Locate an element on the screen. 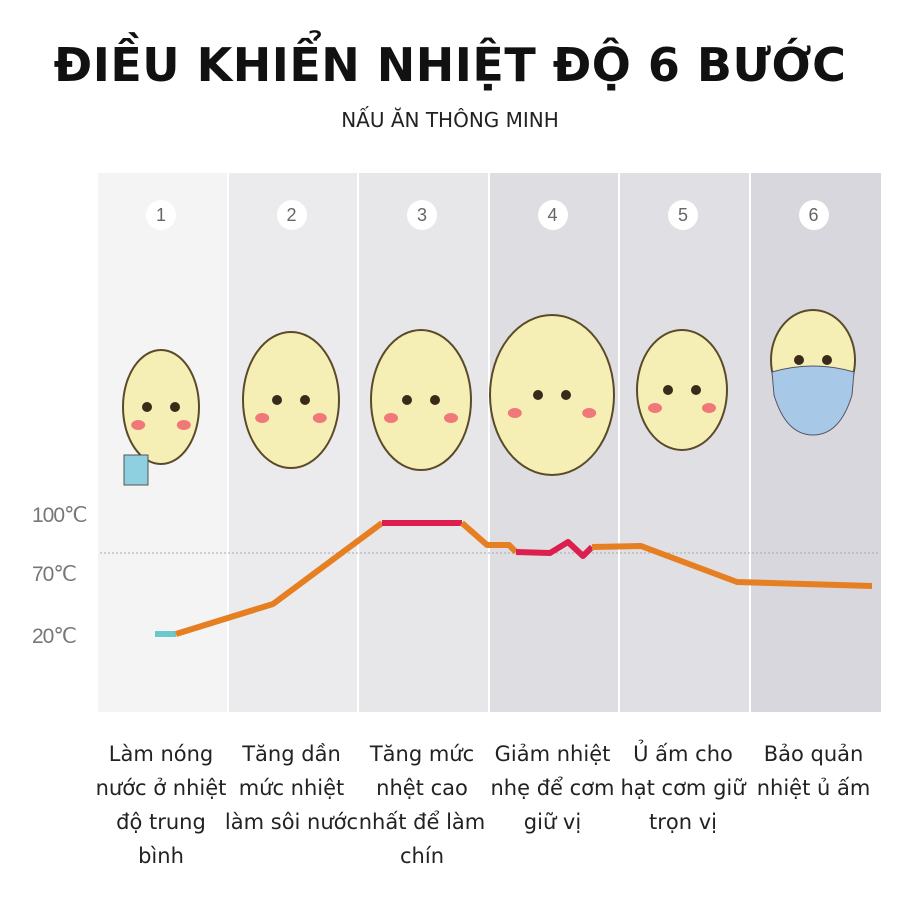 The image size is (900, 900). step-description: Làm nóng nước ở nhiệt độ trung bình is located at coordinates (161, 805).